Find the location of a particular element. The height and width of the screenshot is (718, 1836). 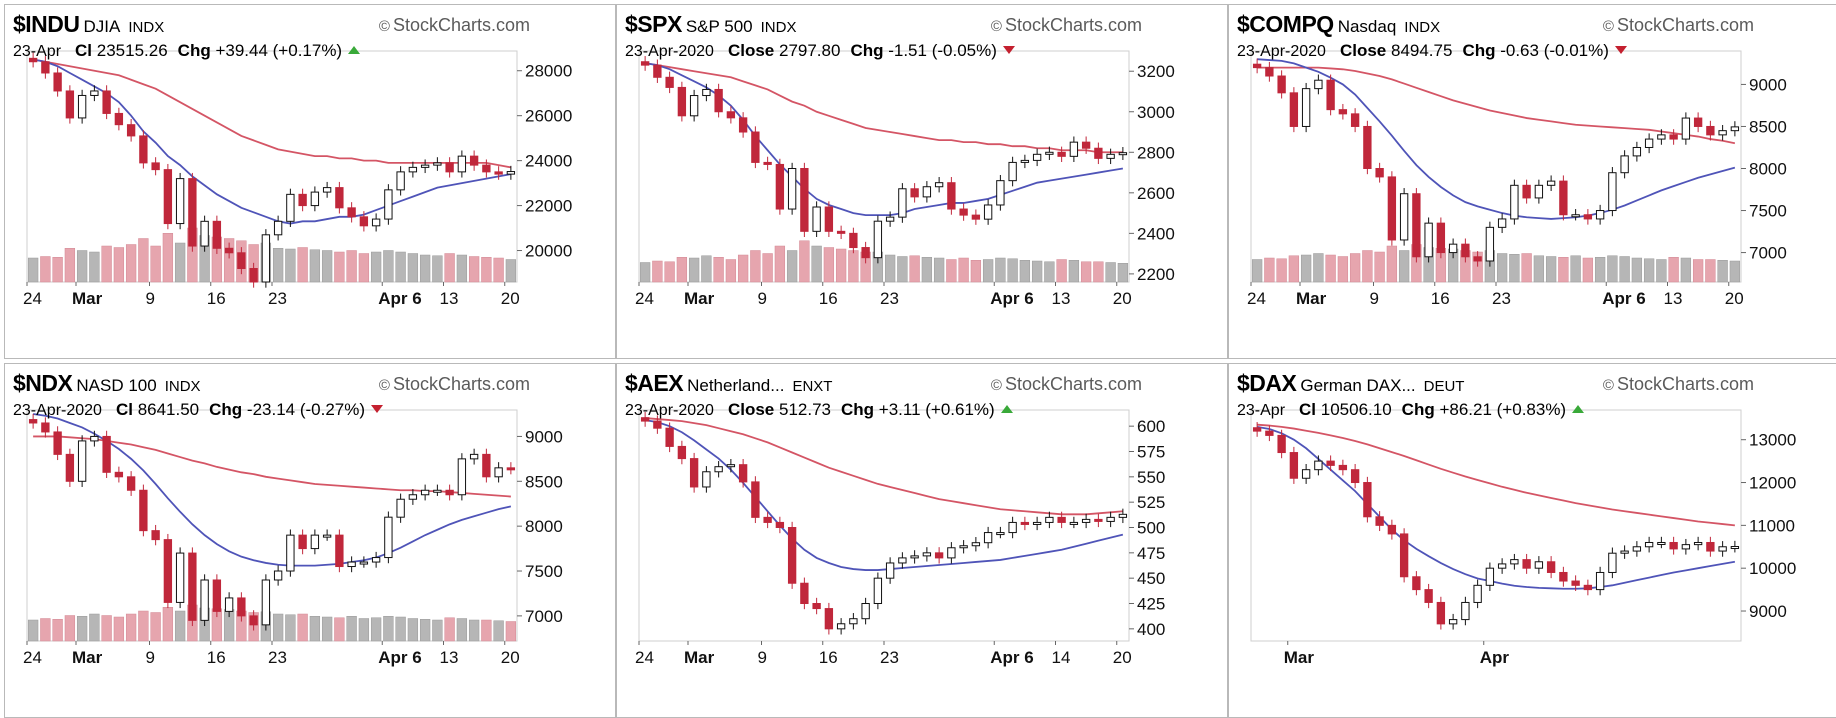

y-tick-label: 7000 is located at coordinates (1768, 253).